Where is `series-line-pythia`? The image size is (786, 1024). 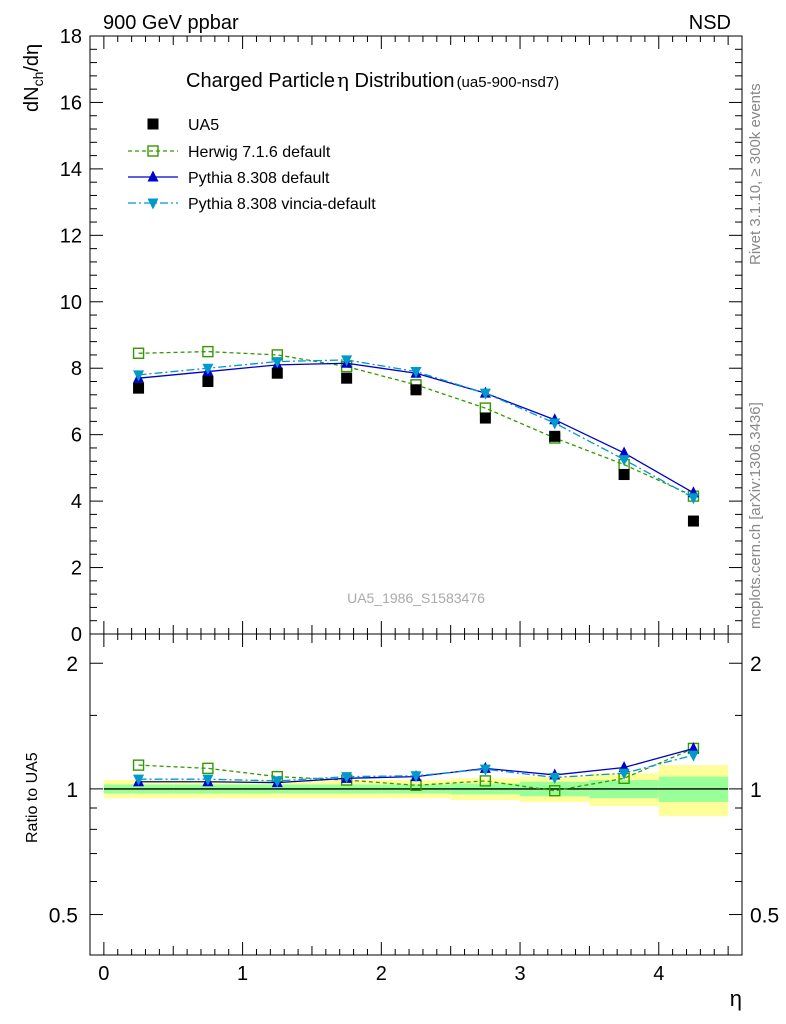
series-line-pythia is located at coordinates (416, 428).